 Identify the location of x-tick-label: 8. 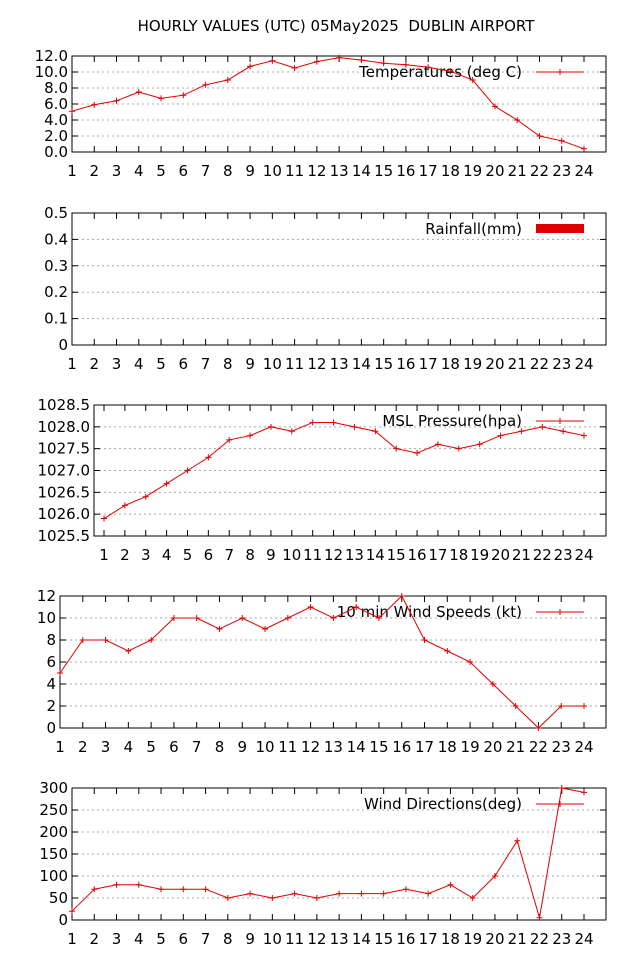
(250, 555).